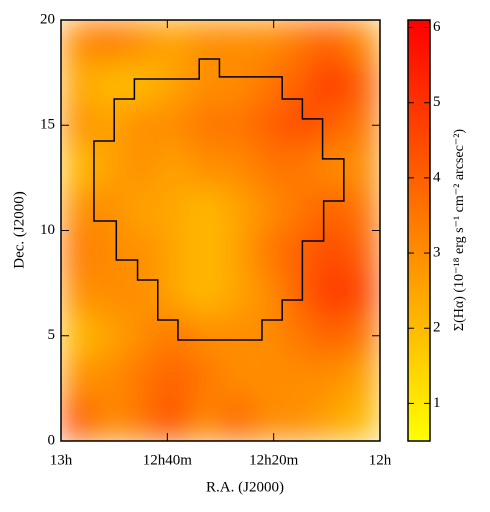 The width and height of the screenshot is (490, 512). Describe the element at coordinates (437, 27) in the screenshot. I see `colorbar-tick-label: 6` at that location.